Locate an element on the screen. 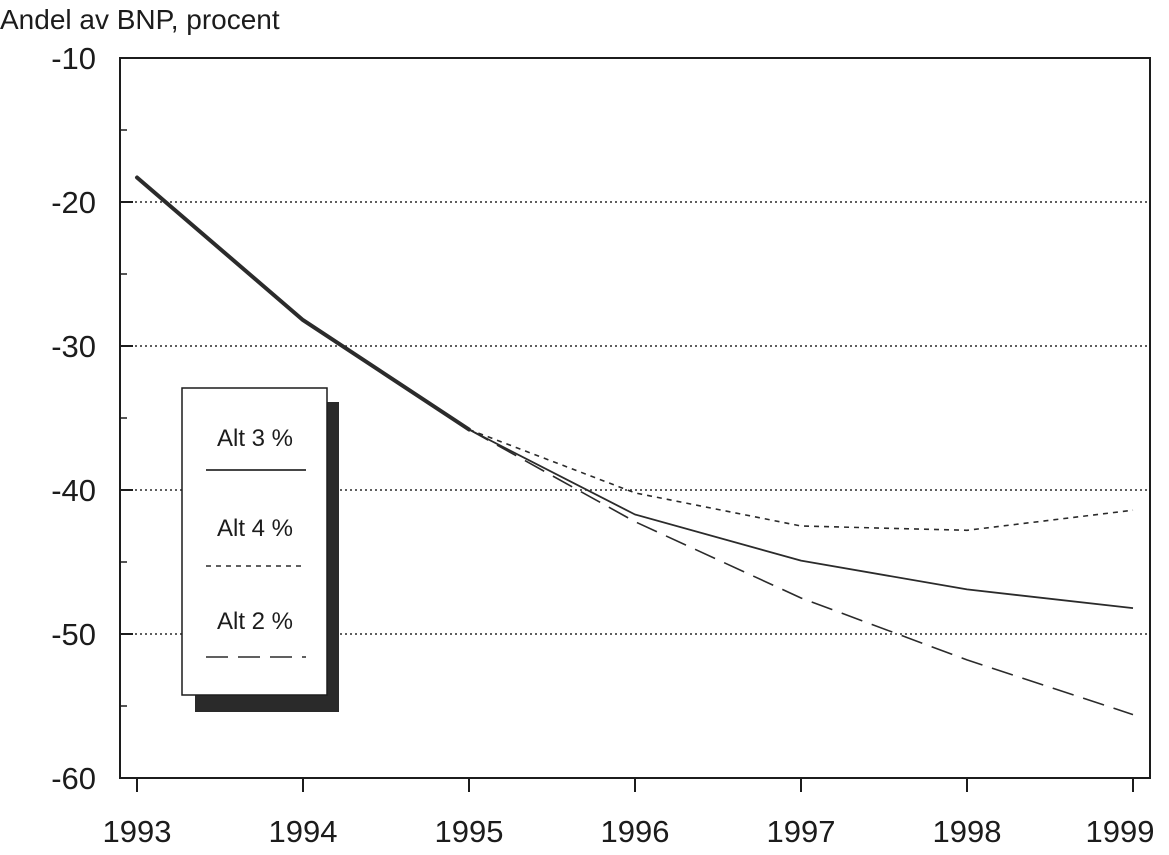  y-tick-label: -20 is located at coordinates (73, 202).